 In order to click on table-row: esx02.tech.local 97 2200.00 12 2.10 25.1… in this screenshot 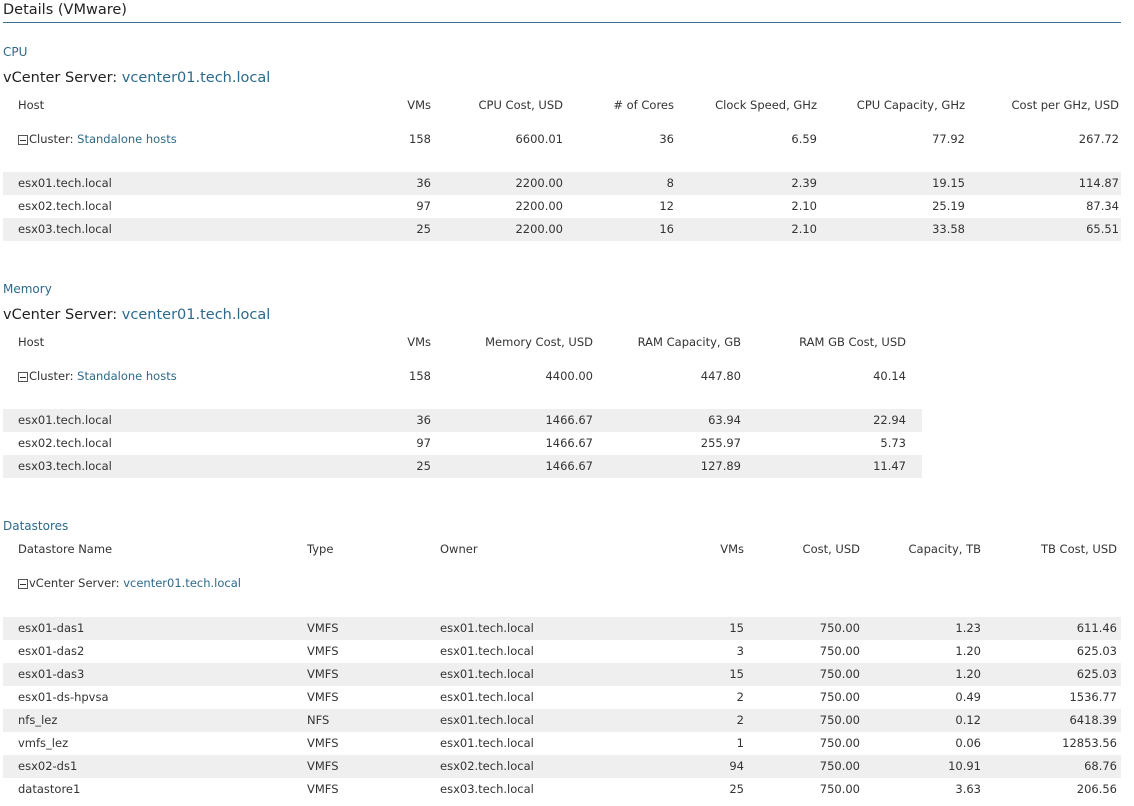, I will do `click(562, 206)`.